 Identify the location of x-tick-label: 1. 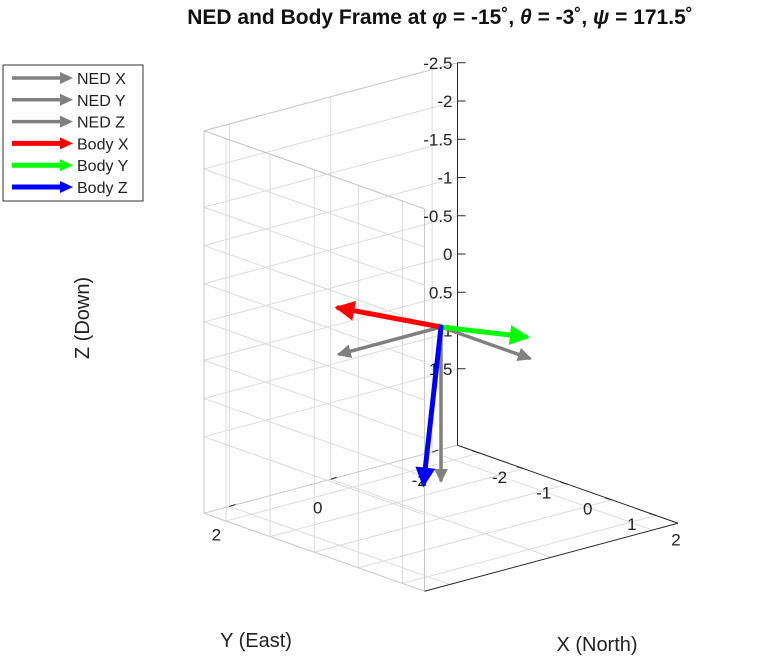
(631, 524).